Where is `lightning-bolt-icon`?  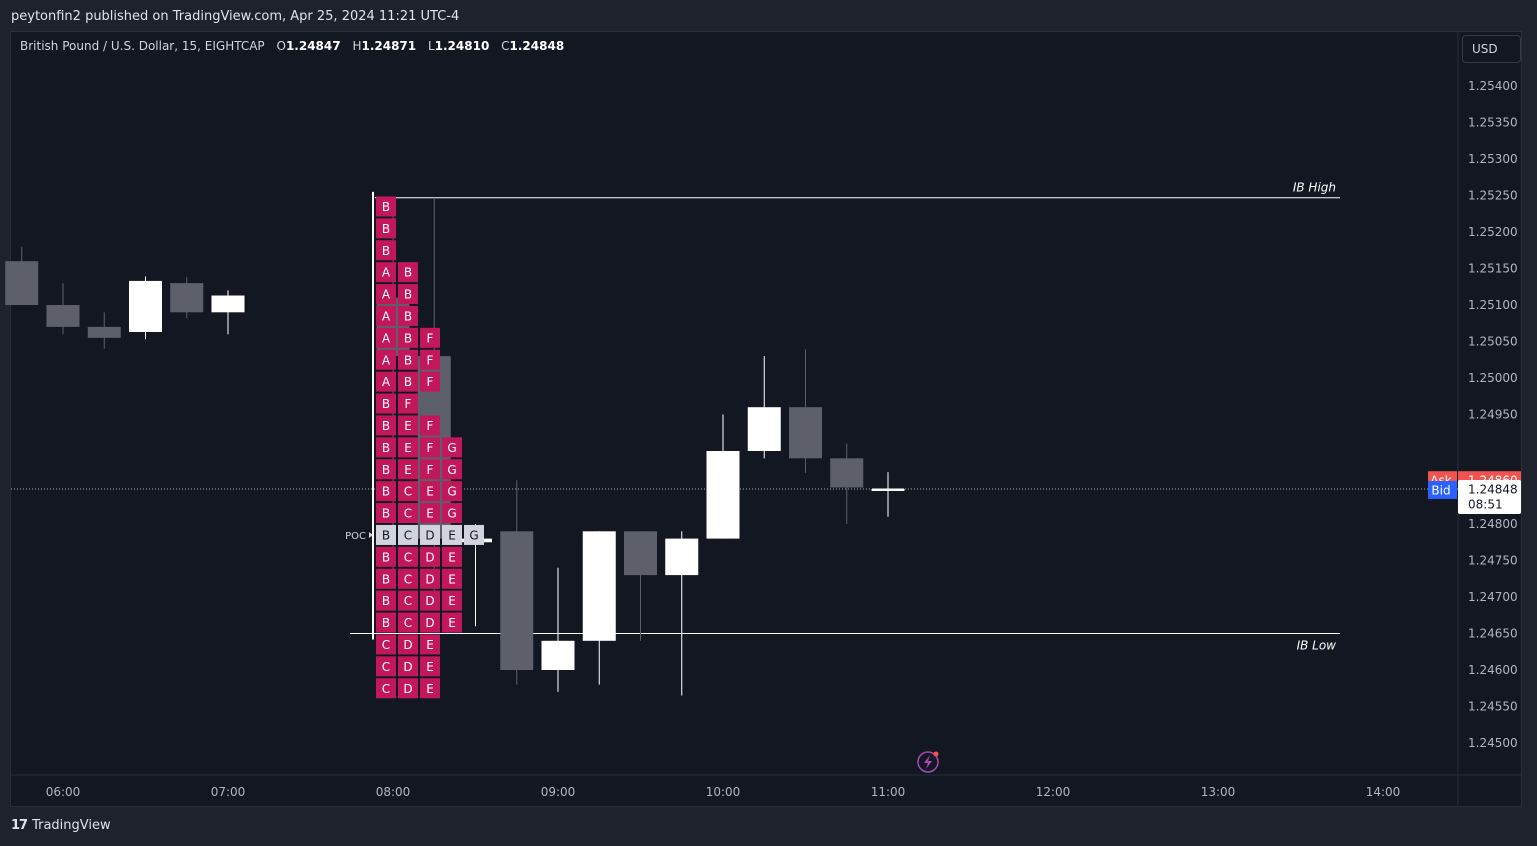
lightning-bolt-icon is located at coordinates (928, 762).